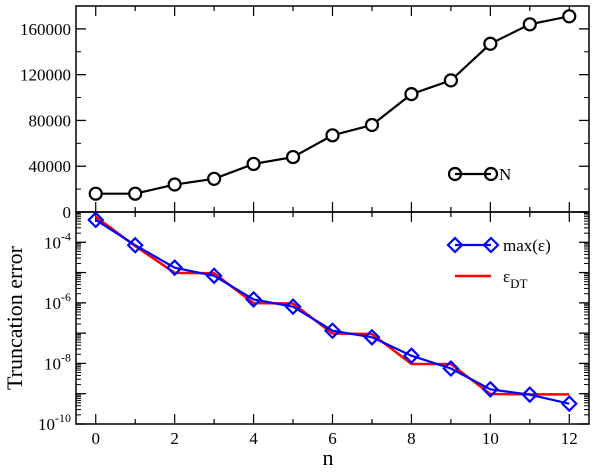 The image size is (598, 472). What do you see at coordinates (50, 166) in the screenshot?
I see `y-tick-label: 40000` at bounding box center [50, 166].